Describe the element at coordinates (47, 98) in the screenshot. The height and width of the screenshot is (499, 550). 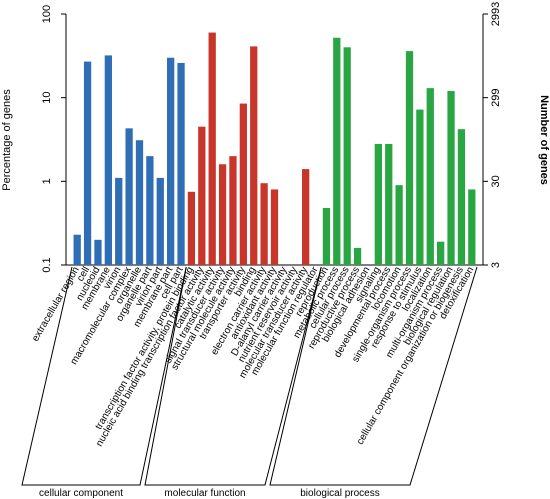
I see `y-left-tick-label: 10` at that location.